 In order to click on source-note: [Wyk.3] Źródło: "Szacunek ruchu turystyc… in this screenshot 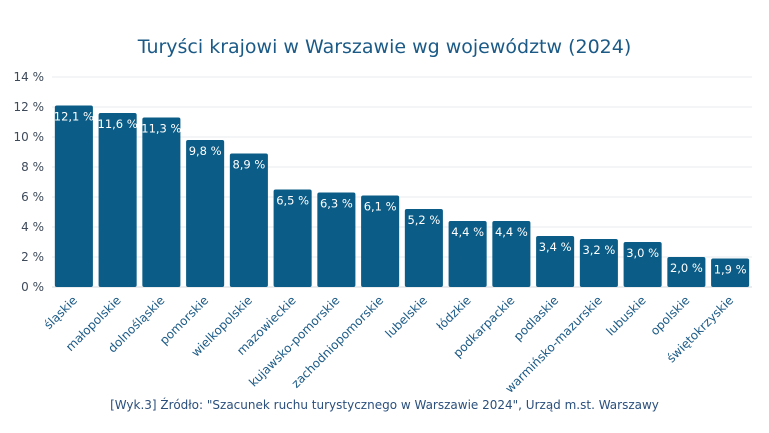, I will do `click(384, 405)`.